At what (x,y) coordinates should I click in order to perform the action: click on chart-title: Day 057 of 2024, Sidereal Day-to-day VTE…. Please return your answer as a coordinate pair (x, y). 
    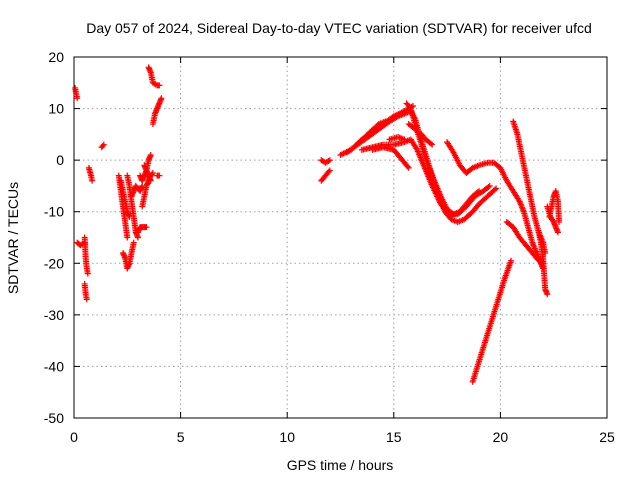
    Looking at the image, I should click on (339, 28).